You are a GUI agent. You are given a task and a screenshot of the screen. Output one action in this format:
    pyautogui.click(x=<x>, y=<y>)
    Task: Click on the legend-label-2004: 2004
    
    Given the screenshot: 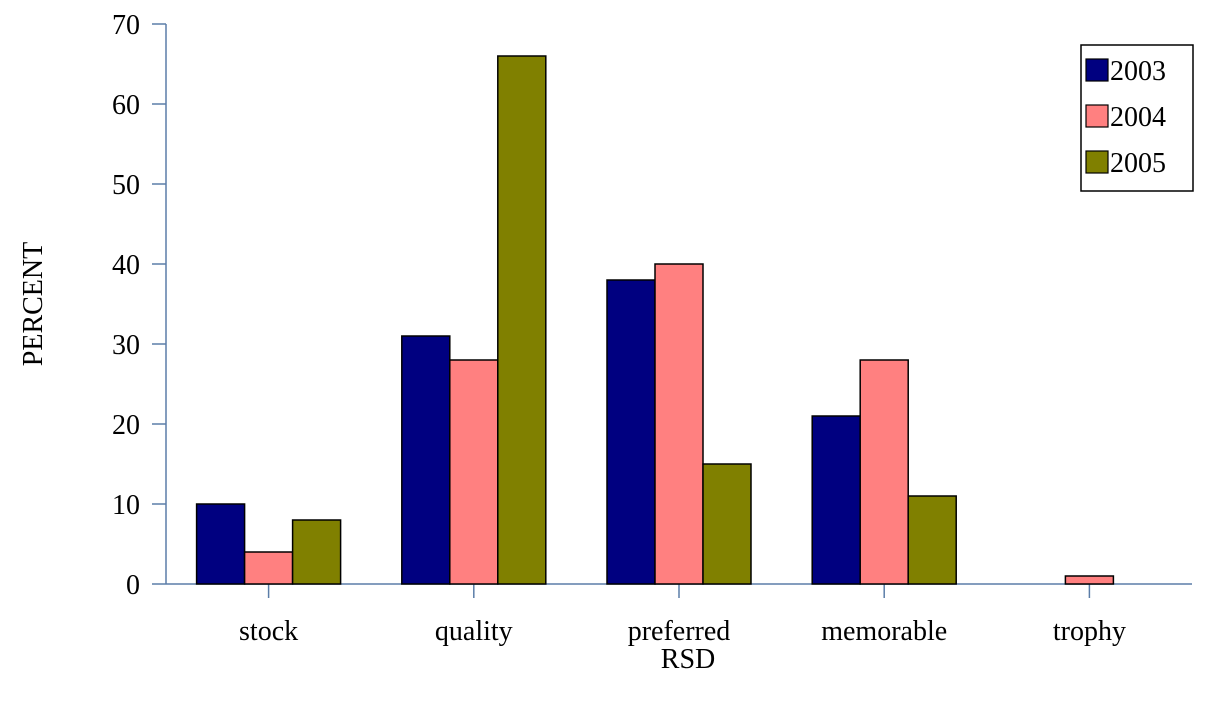 What is the action you would take?
    pyautogui.click(x=1138, y=117)
    